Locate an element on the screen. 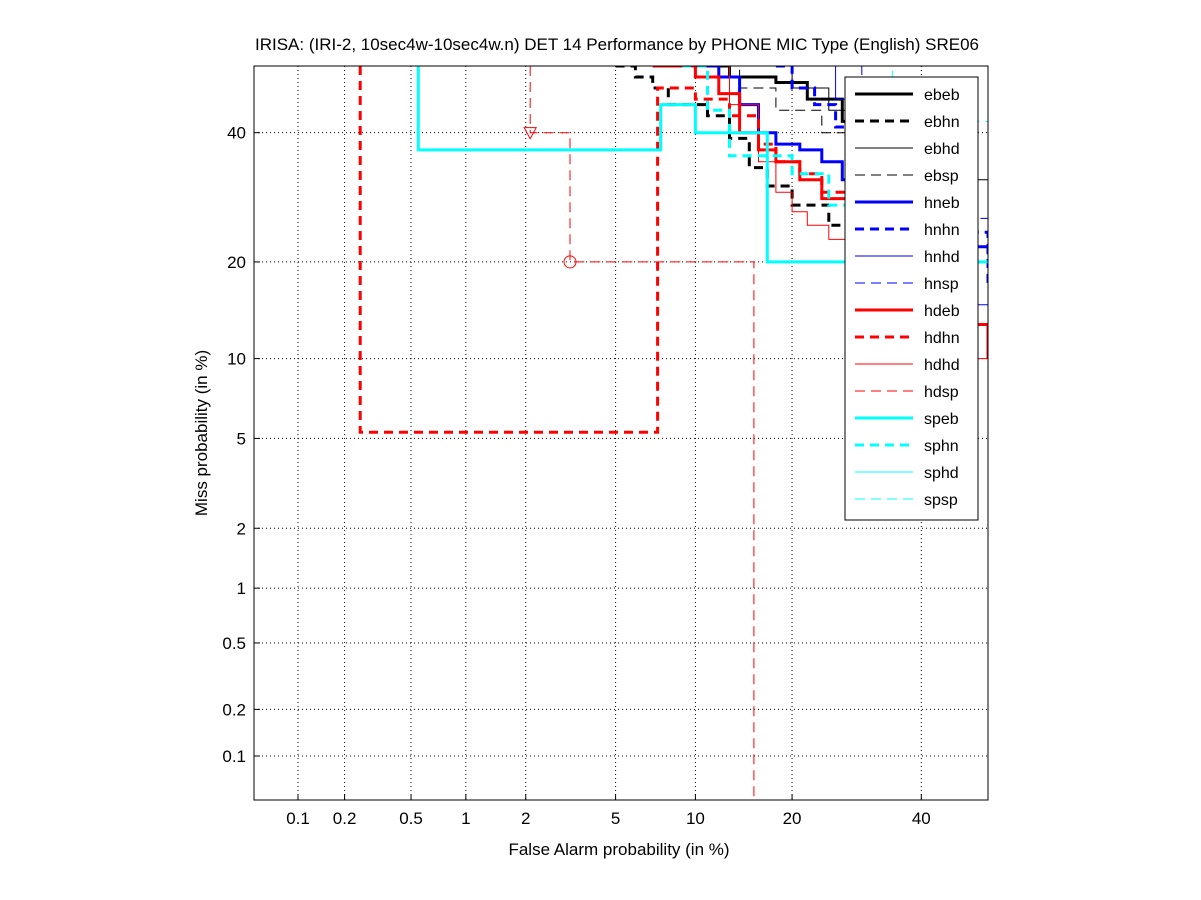 The width and height of the screenshot is (1201, 900). y-tick-label: 0.1 is located at coordinates (234, 756).